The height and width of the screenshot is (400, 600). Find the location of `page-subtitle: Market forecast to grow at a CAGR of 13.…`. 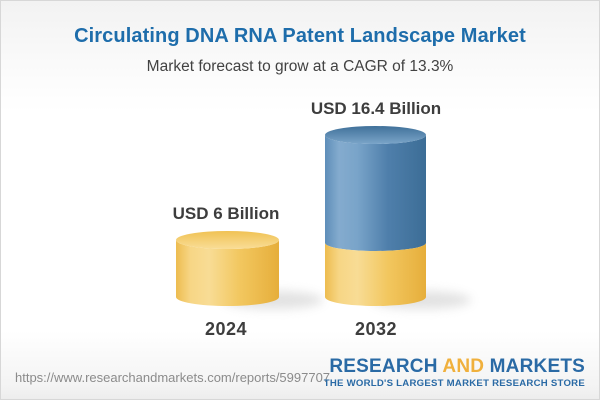

page-subtitle: Market forecast to grow at a CAGR of 13.… is located at coordinates (300, 66).